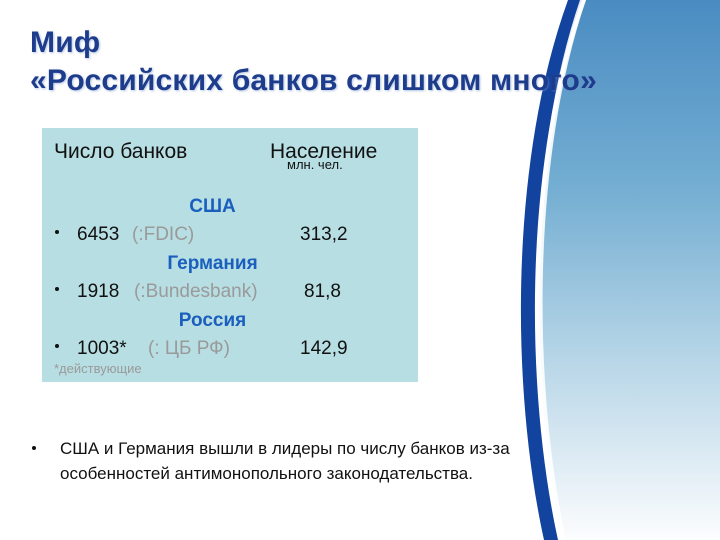 The width and height of the screenshot is (720, 540). Describe the element at coordinates (320, 62) in the screenshot. I see `page-title: Миф «Российских банков слишком много»` at that location.